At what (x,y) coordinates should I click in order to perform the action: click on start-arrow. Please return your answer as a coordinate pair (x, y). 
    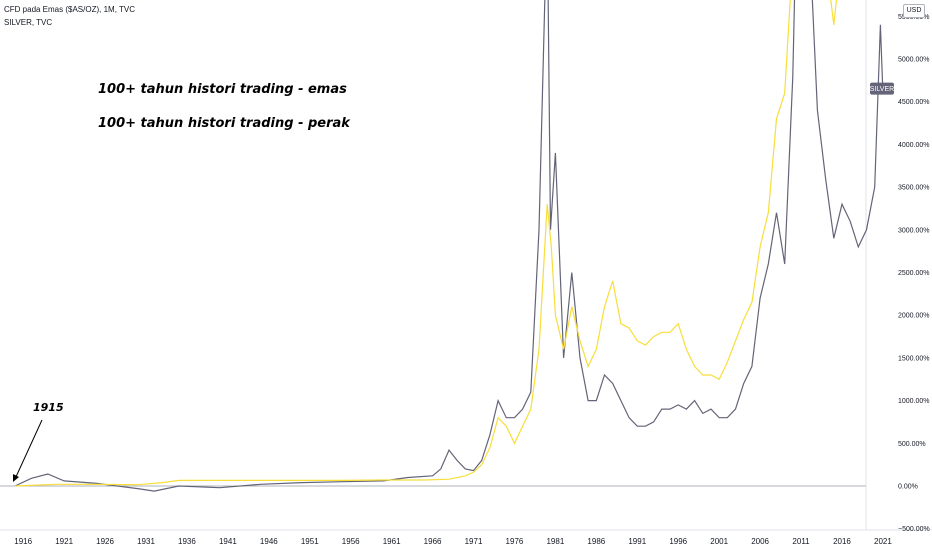
    Looking at the image, I should click on (28, 450).